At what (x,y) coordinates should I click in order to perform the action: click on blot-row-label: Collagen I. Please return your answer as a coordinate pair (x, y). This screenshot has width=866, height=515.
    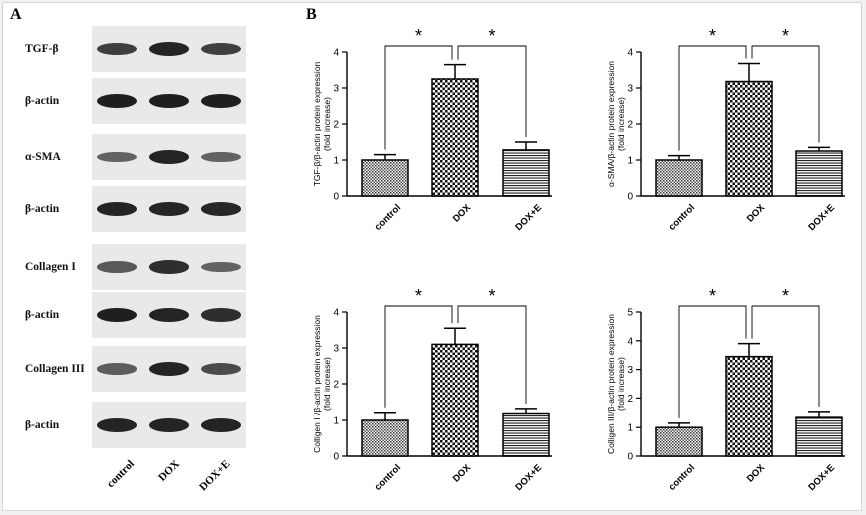
    Looking at the image, I should click on (50, 267).